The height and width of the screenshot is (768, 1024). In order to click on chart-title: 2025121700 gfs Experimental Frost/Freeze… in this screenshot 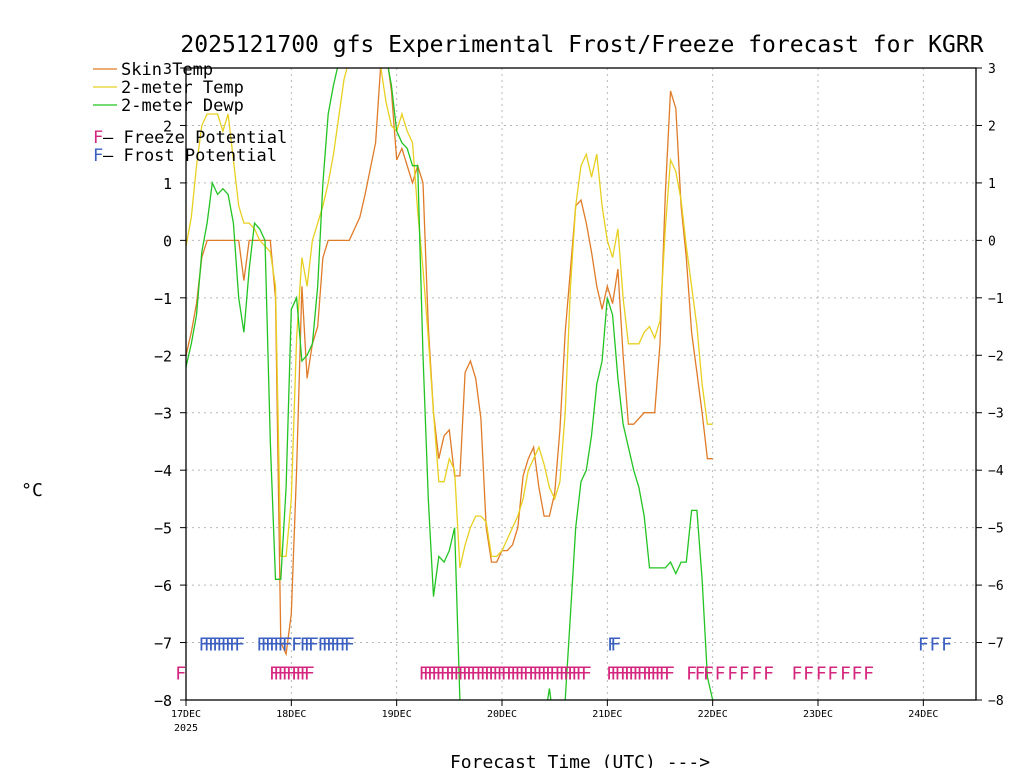, I will do `click(581, 45)`.